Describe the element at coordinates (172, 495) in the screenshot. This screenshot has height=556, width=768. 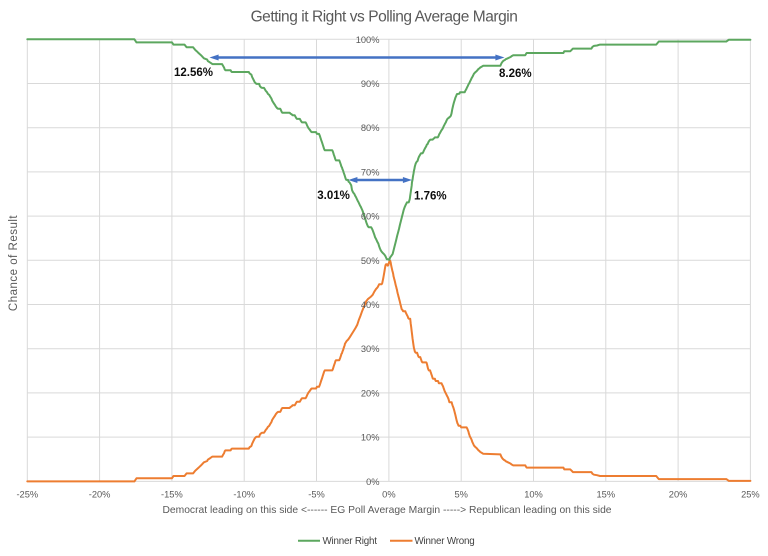
I see `svg-text: -15%` at that location.